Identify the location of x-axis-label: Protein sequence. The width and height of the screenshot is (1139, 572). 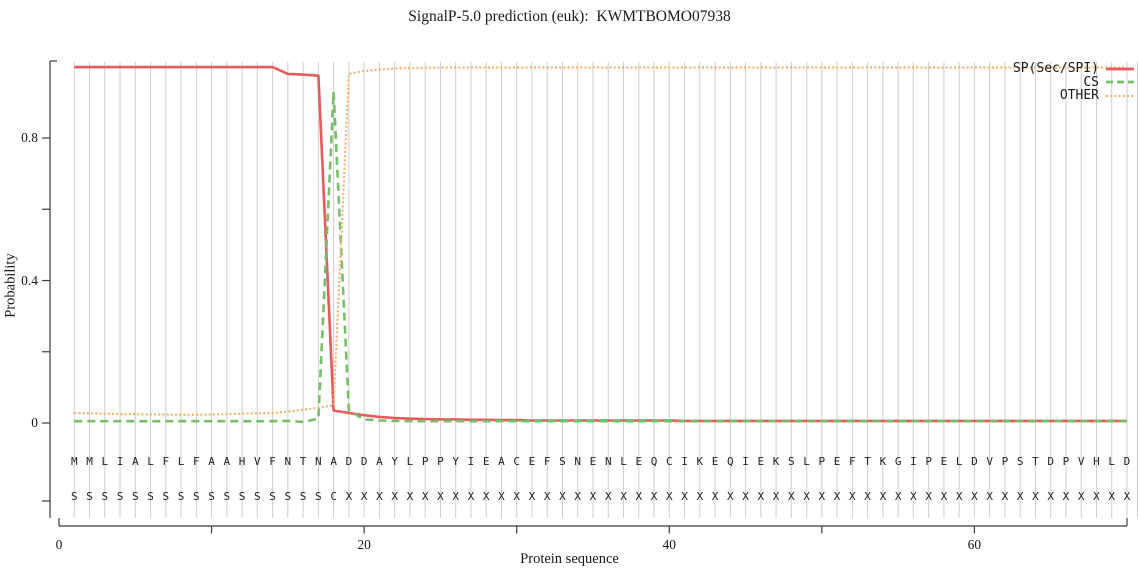
(569, 559).